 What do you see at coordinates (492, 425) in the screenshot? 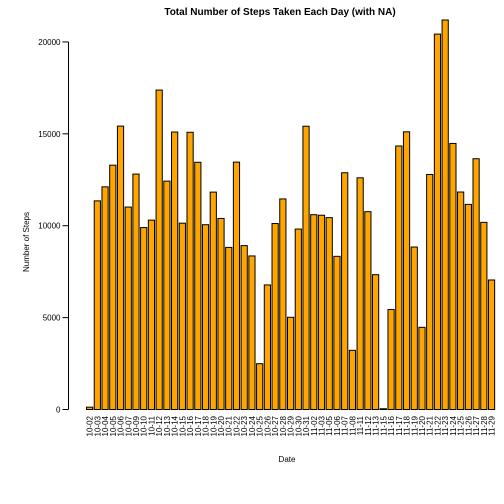
I see `x-tick-label: 11-29` at bounding box center [492, 425].